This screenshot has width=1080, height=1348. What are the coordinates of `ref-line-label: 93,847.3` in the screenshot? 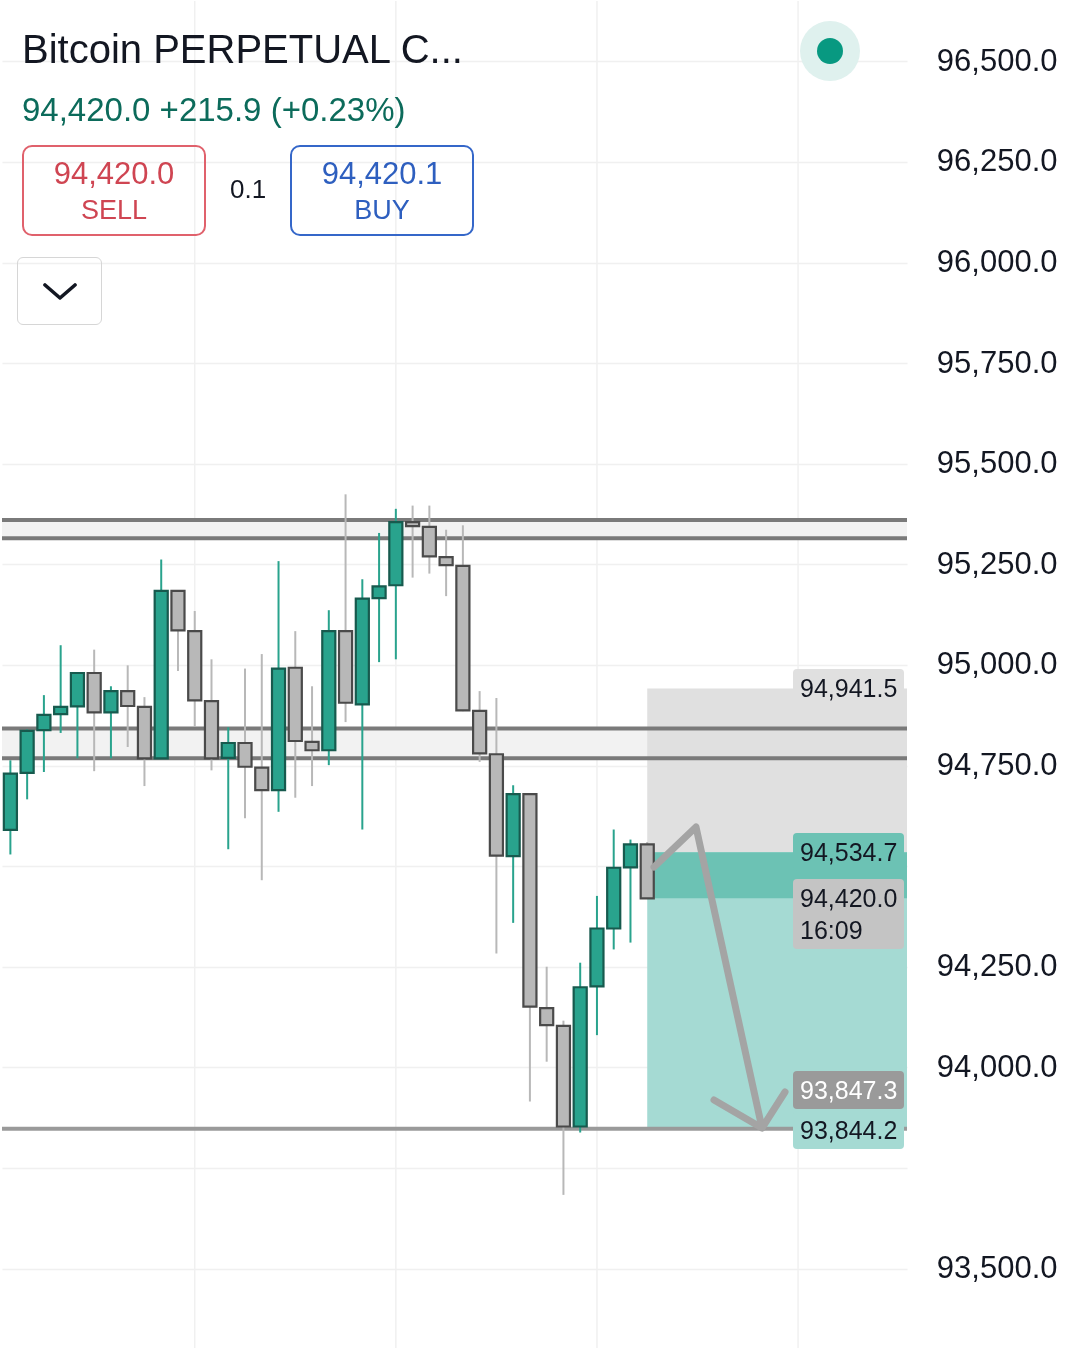 It's located at (849, 1090).